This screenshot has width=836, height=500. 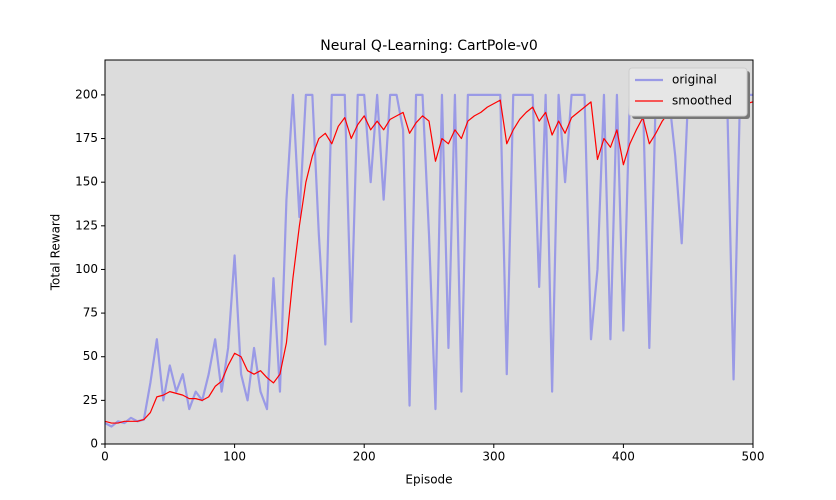 What do you see at coordinates (86, 138) in the screenshot?
I see `y-tick-label: 175` at bounding box center [86, 138].